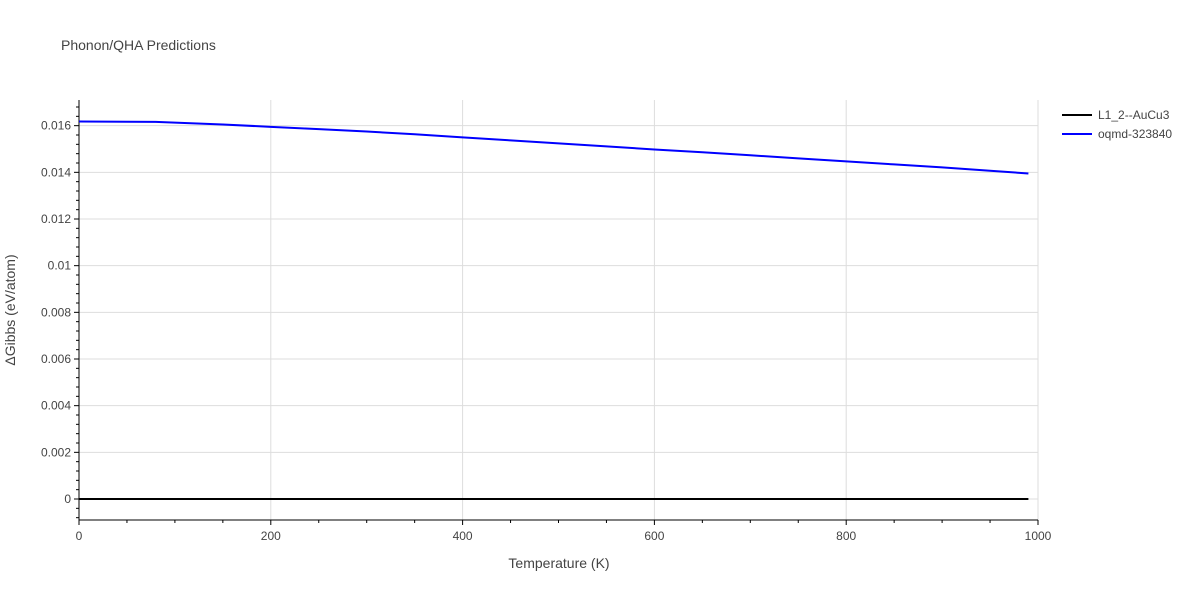 This screenshot has height=605, width=1200. I want to click on legend-label: oqmd-323840, so click(1135, 134).